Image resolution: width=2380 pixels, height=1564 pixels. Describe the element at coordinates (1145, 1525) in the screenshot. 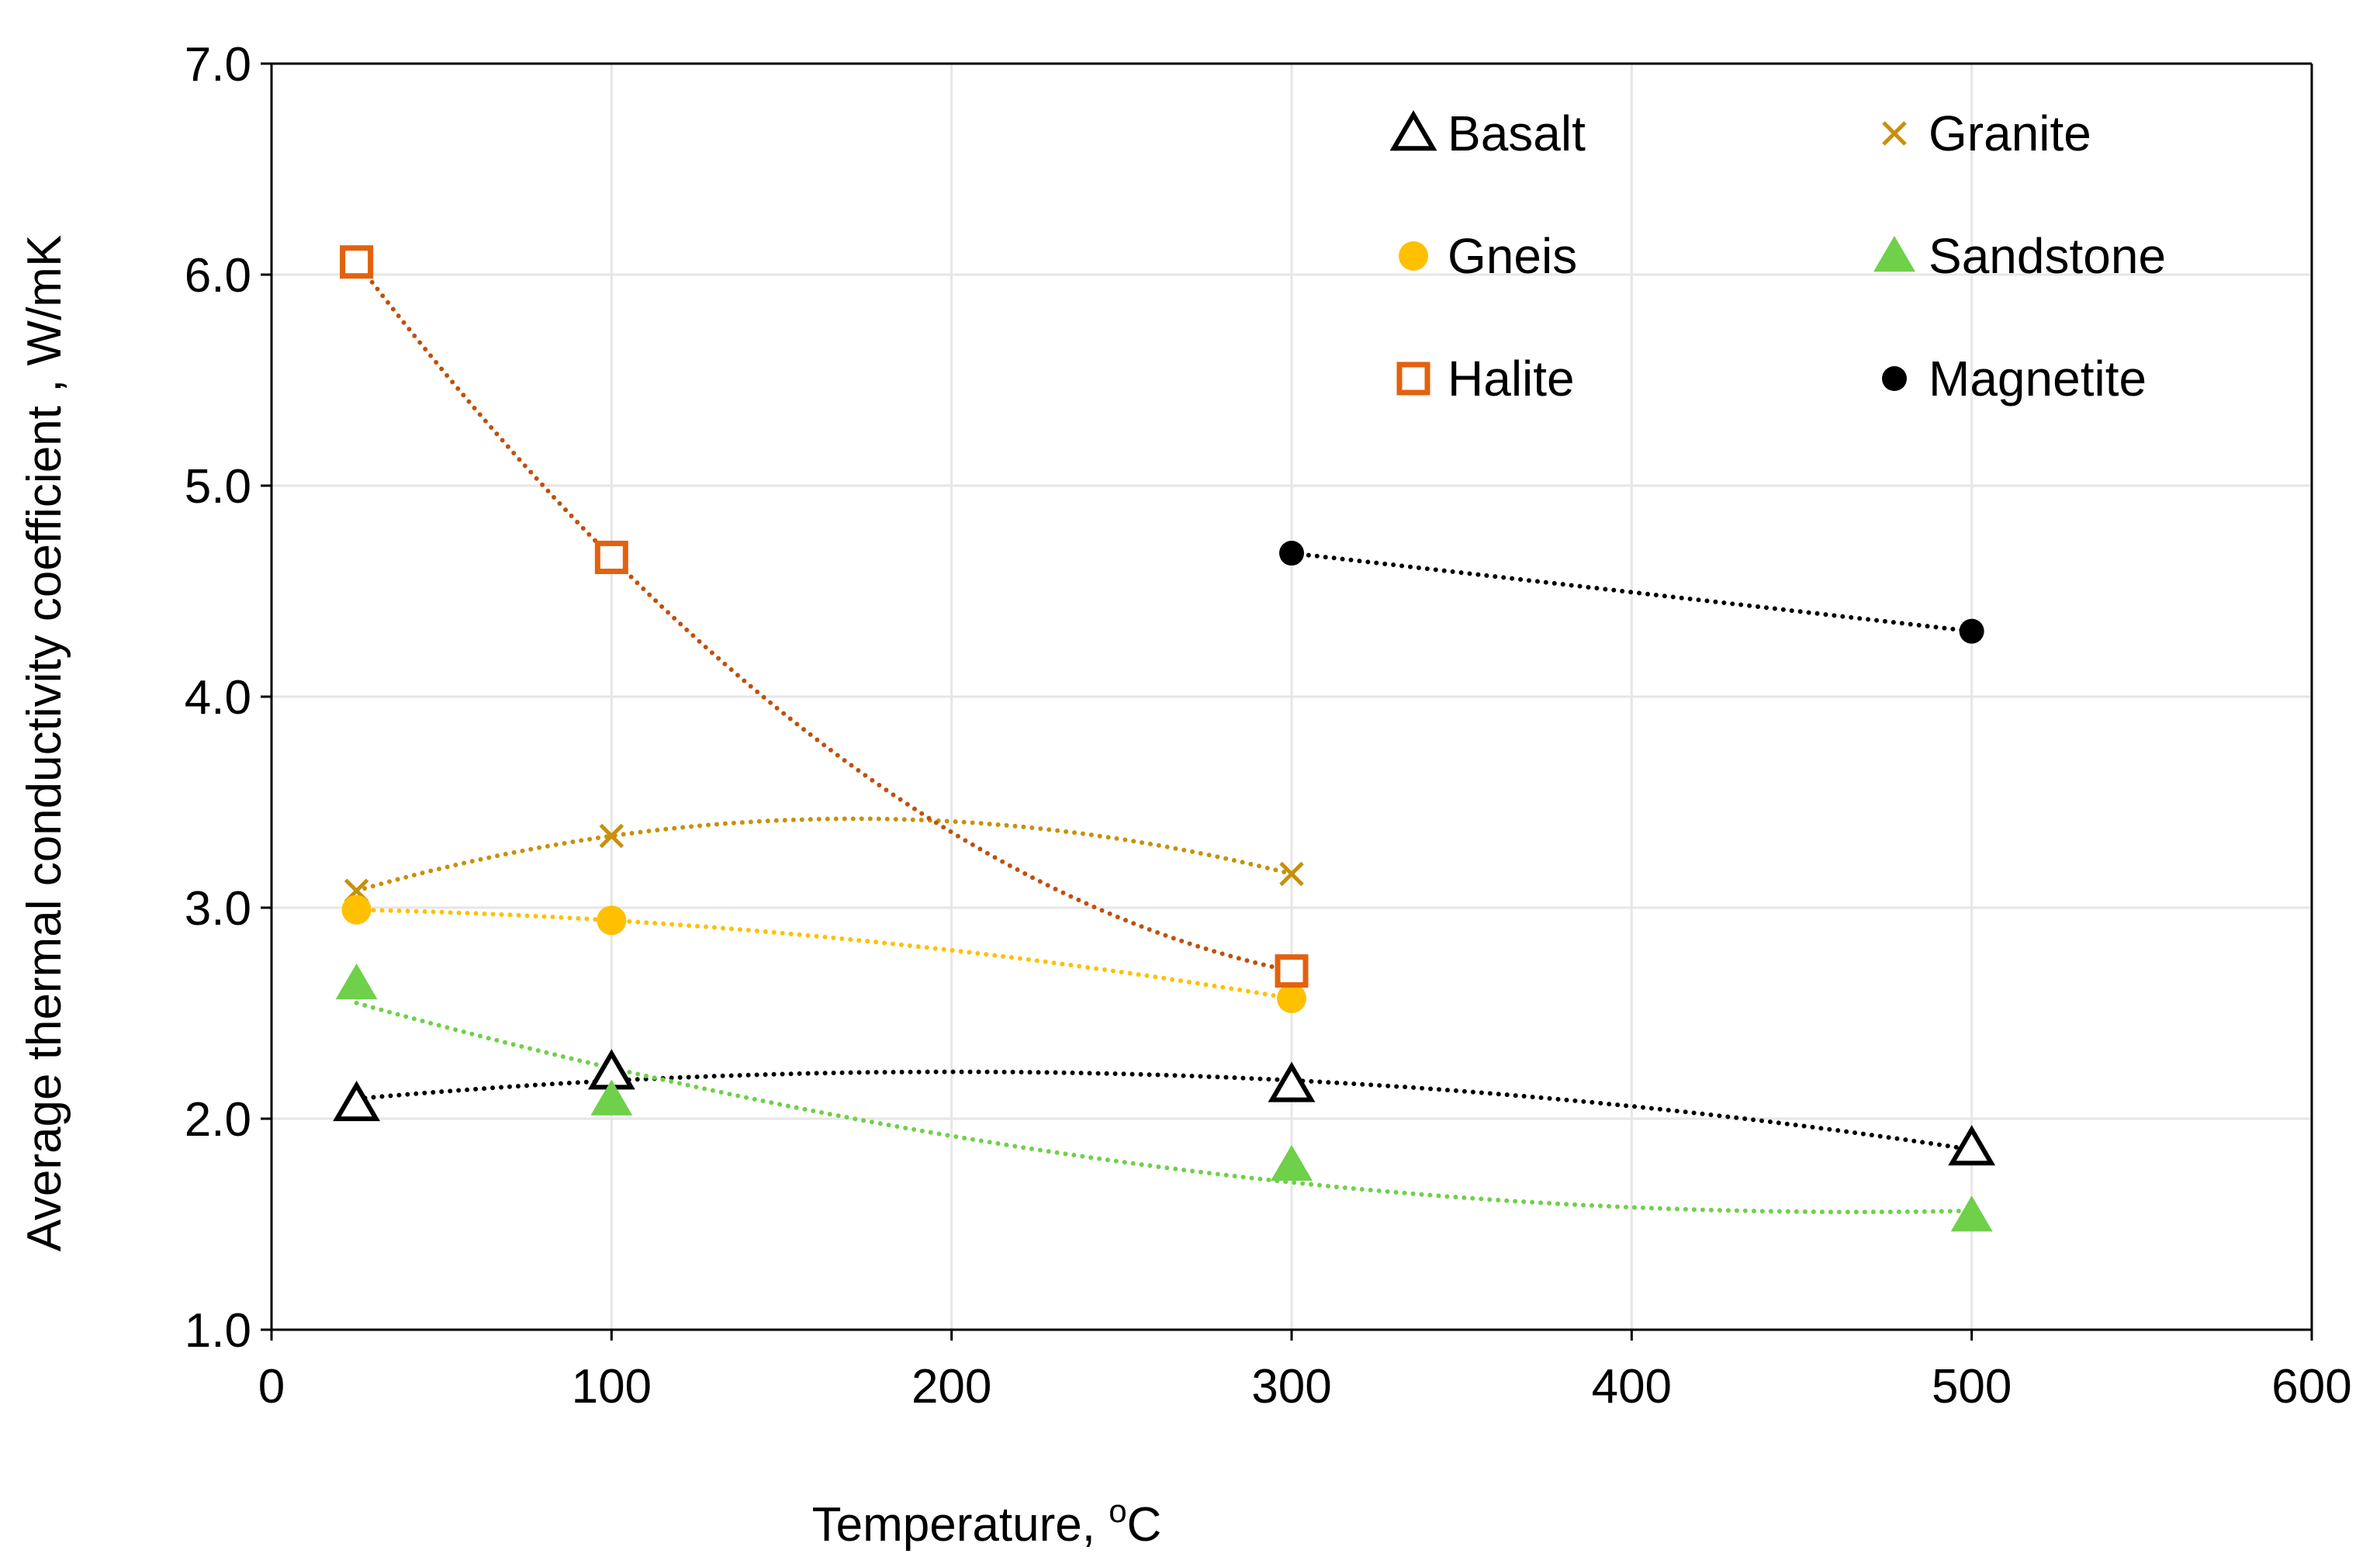

I see `x-axis-title-unit: C` at that location.